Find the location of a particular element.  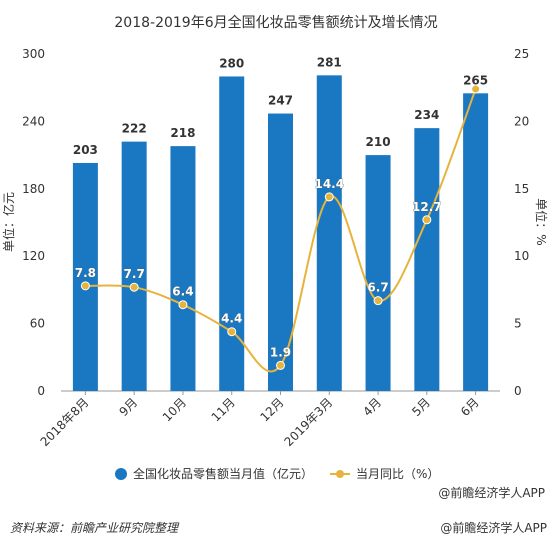

y-axis-right-label: 单位：% is located at coordinates (541, 221).